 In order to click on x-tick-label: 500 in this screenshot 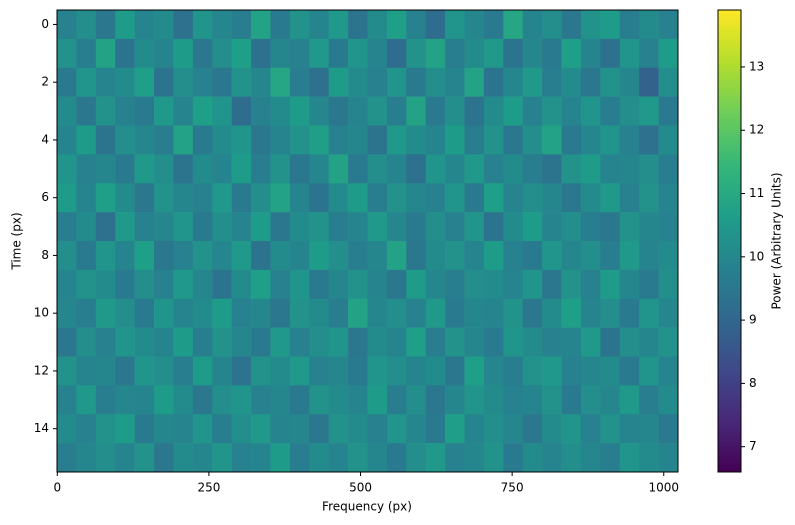, I will do `click(360, 488)`.